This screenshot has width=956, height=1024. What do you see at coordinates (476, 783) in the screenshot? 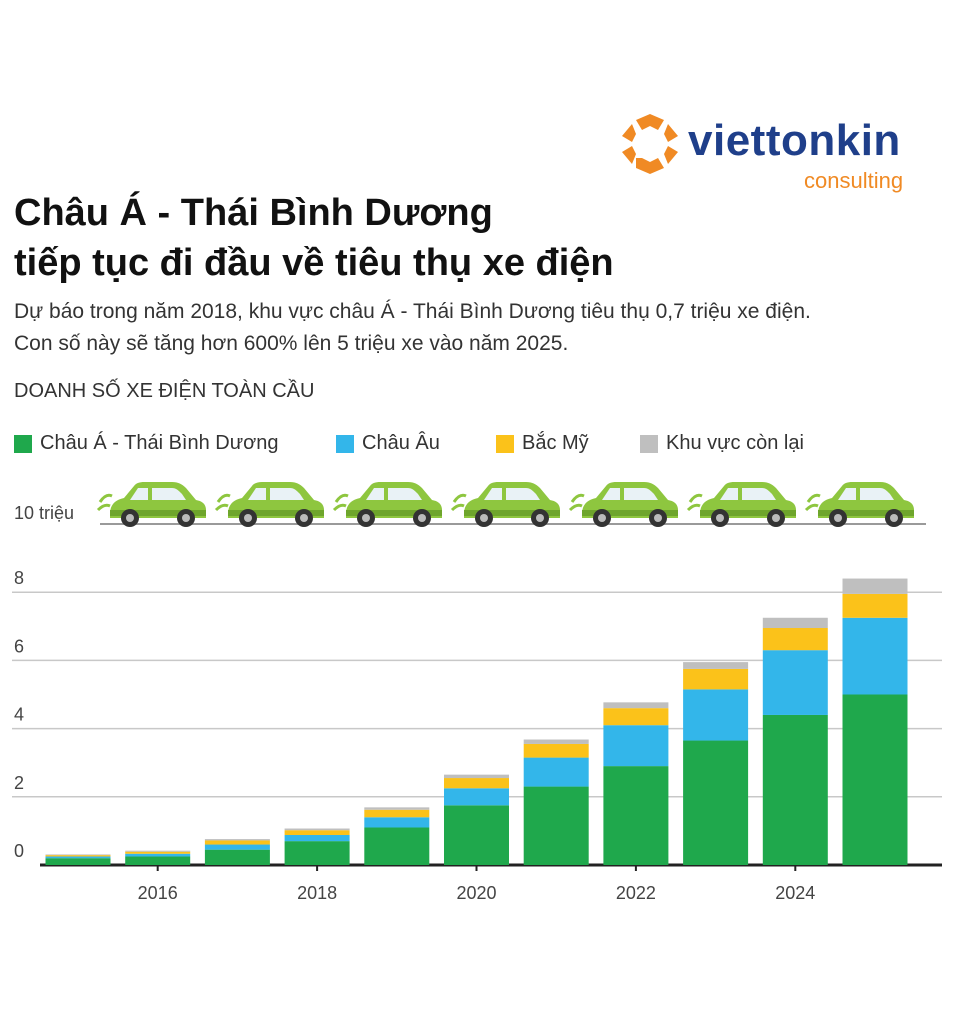
I see `bar-segment-2-2020` at bounding box center [476, 783].